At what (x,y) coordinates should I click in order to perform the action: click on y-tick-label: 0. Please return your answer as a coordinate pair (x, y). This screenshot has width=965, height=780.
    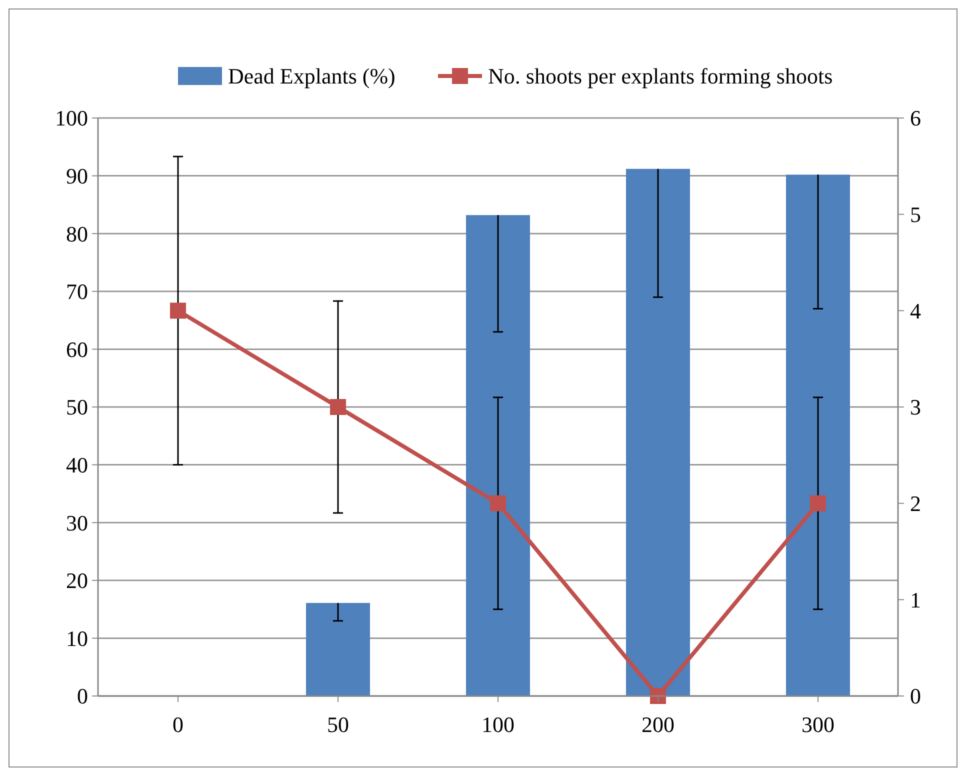
    Looking at the image, I should click on (82, 696).